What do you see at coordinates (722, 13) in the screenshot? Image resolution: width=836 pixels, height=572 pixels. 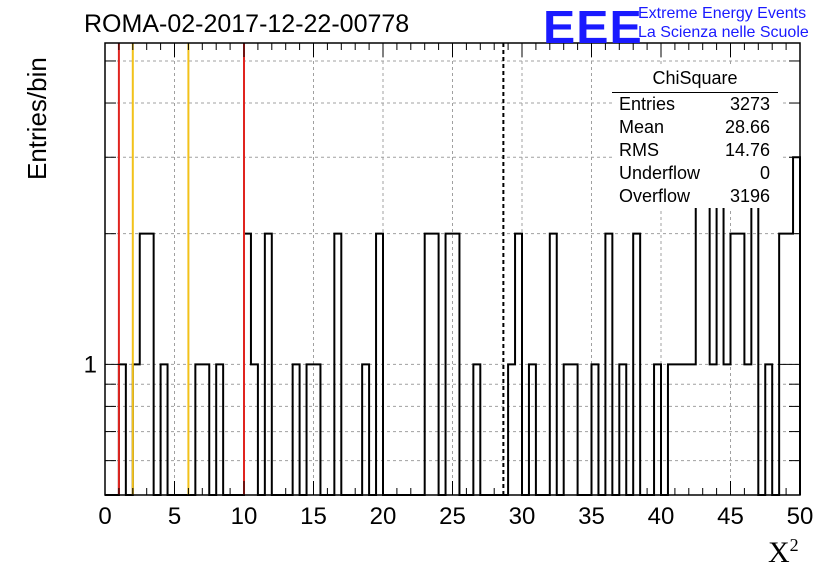 I see `logo-line-1: Extreme Energy Events` at bounding box center [722, 13].